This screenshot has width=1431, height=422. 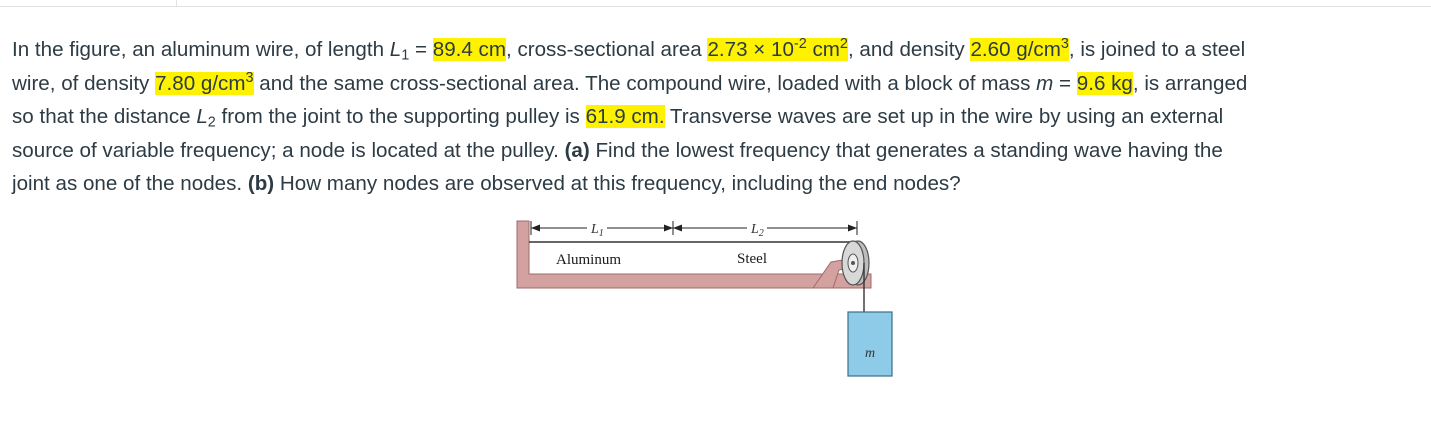 What do you see at coordinates (261, 184) in the screenshot?
I see `part-b-label: (b)` at bounding box center [261, 184].